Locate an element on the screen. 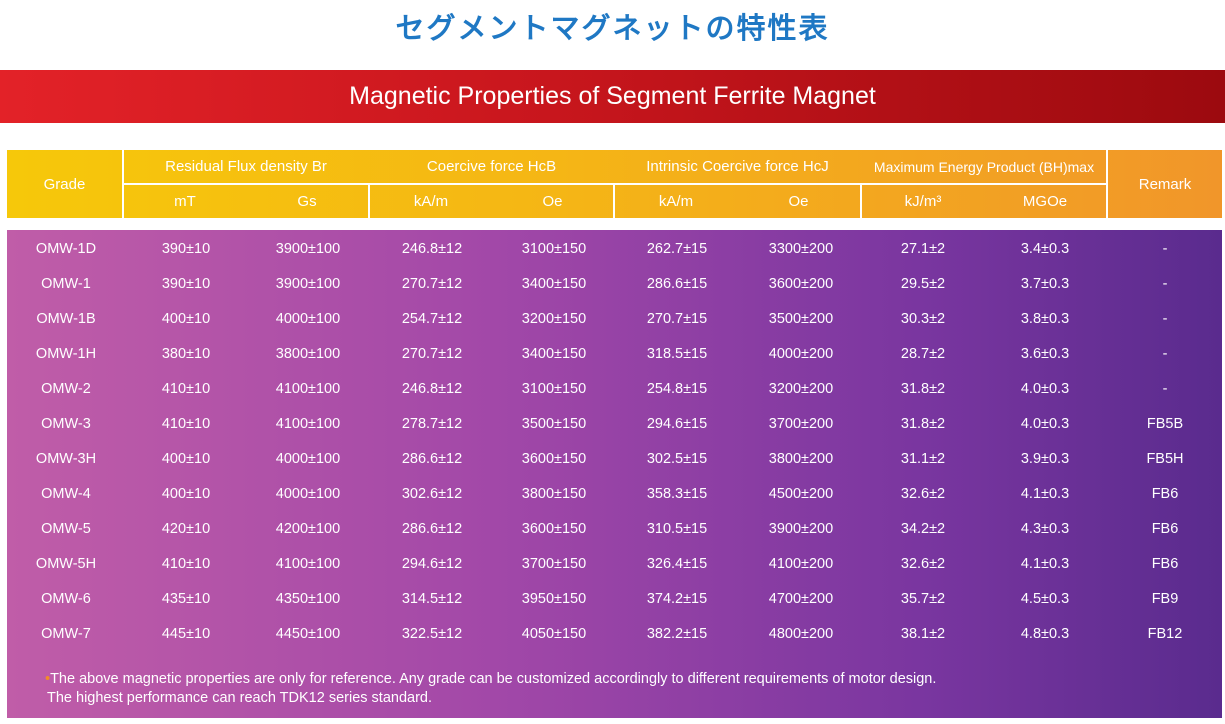 This screenshot has height=724, width=1225. cell-bh-kj-m3: 31.8±2 is located at coordinates (923, 424).